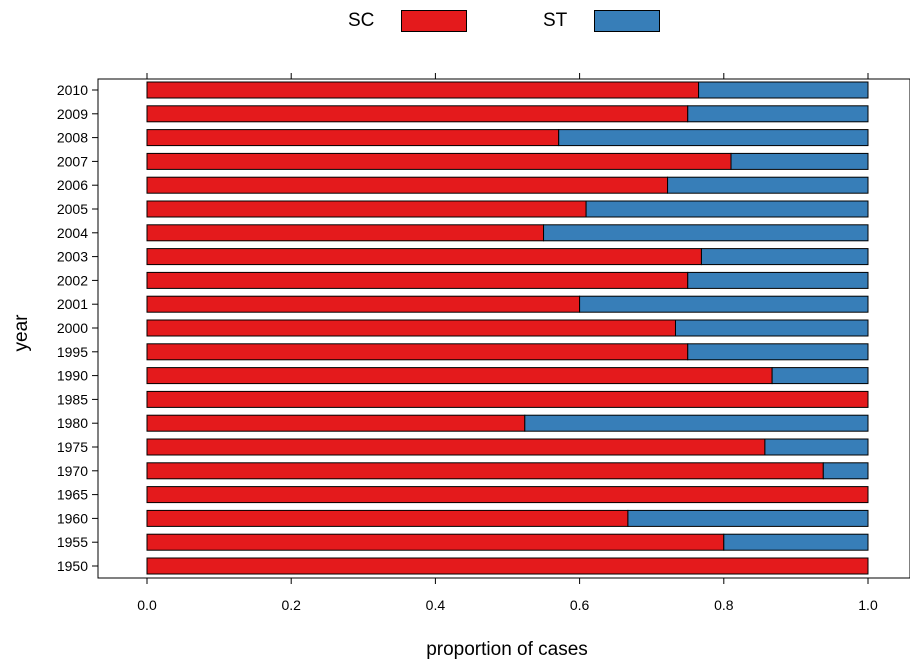 This screenshot has height=662, width=910. I want to click on y-tick-label-1955: 1955, so click(72, 542).